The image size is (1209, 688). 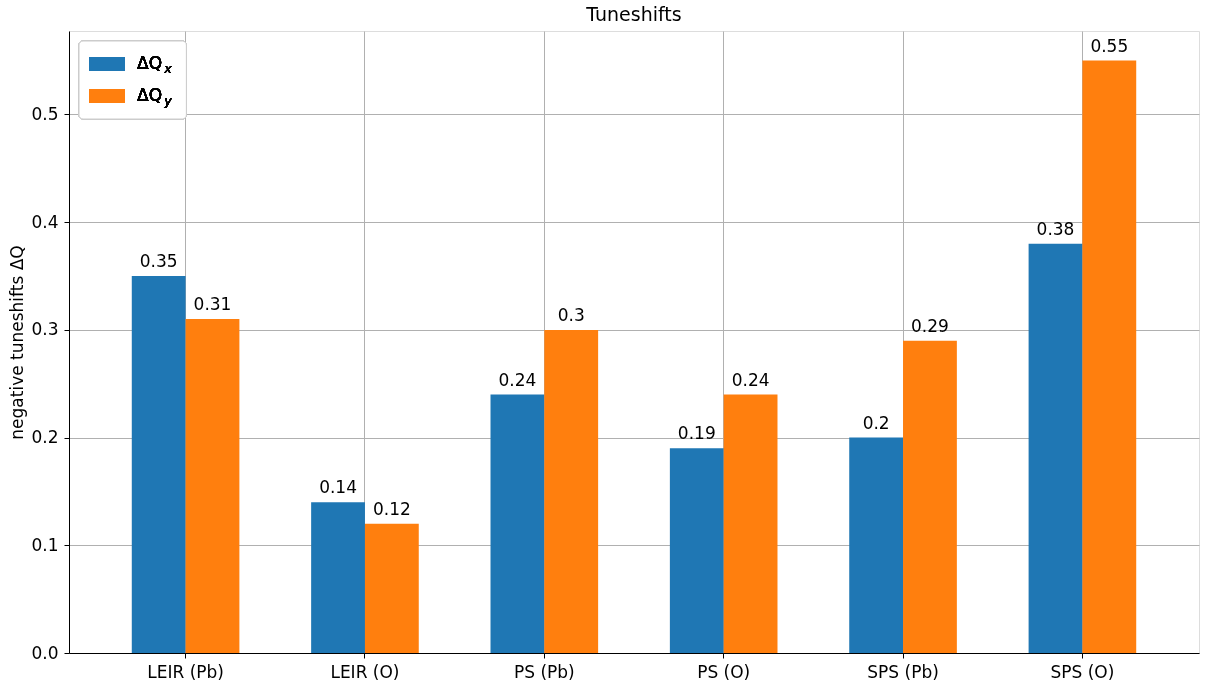 What do you see at coordinates (17, 342) in the screenshot?
I see `y-axis-title: negative tuneshifts ΔQ` at bounding box center [17, 342].